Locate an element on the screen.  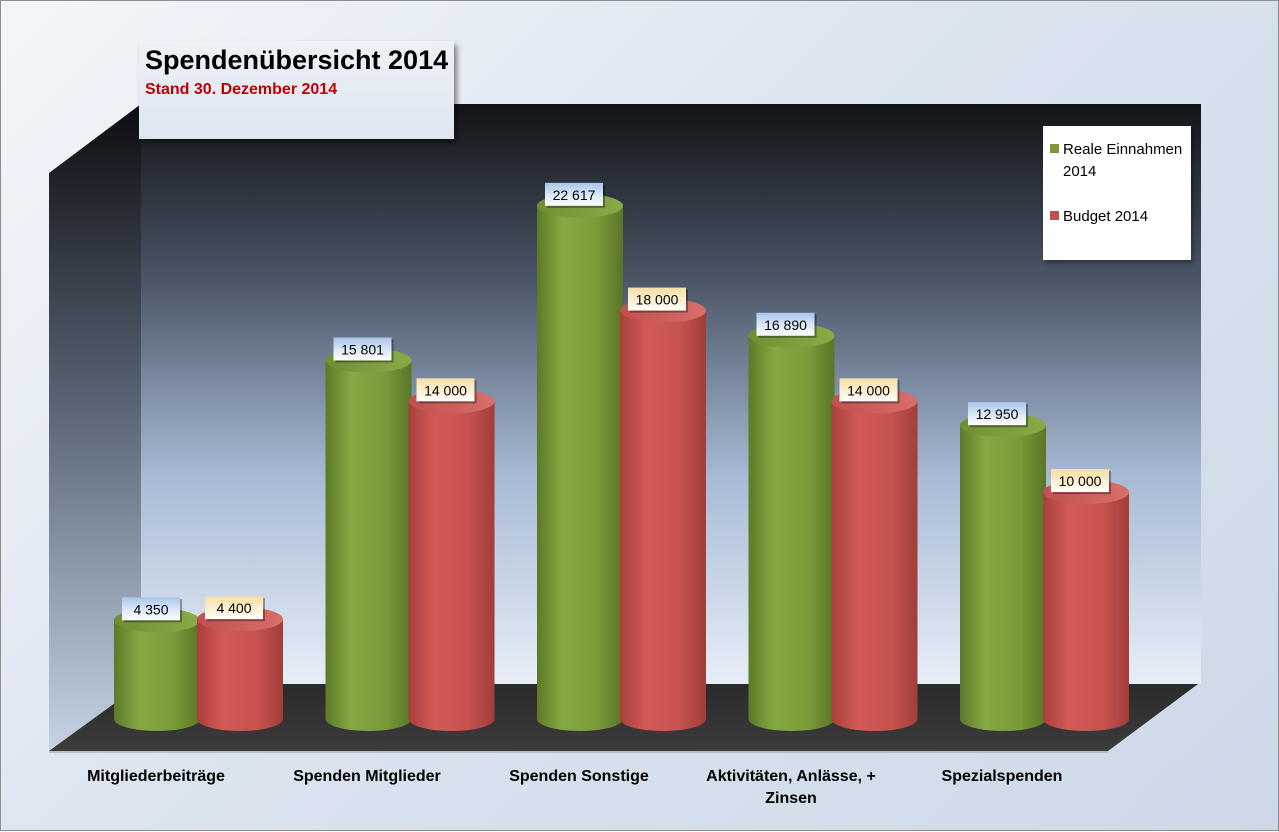
chart-title: Spendenübersicht 2014 is located at coordinates (297, 60).